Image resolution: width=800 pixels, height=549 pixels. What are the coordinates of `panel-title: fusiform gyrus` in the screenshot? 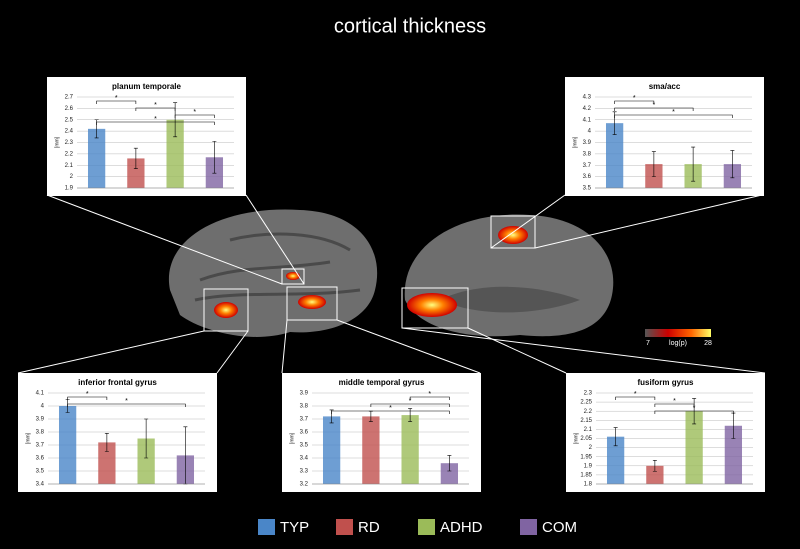 It's located at (665, 382).